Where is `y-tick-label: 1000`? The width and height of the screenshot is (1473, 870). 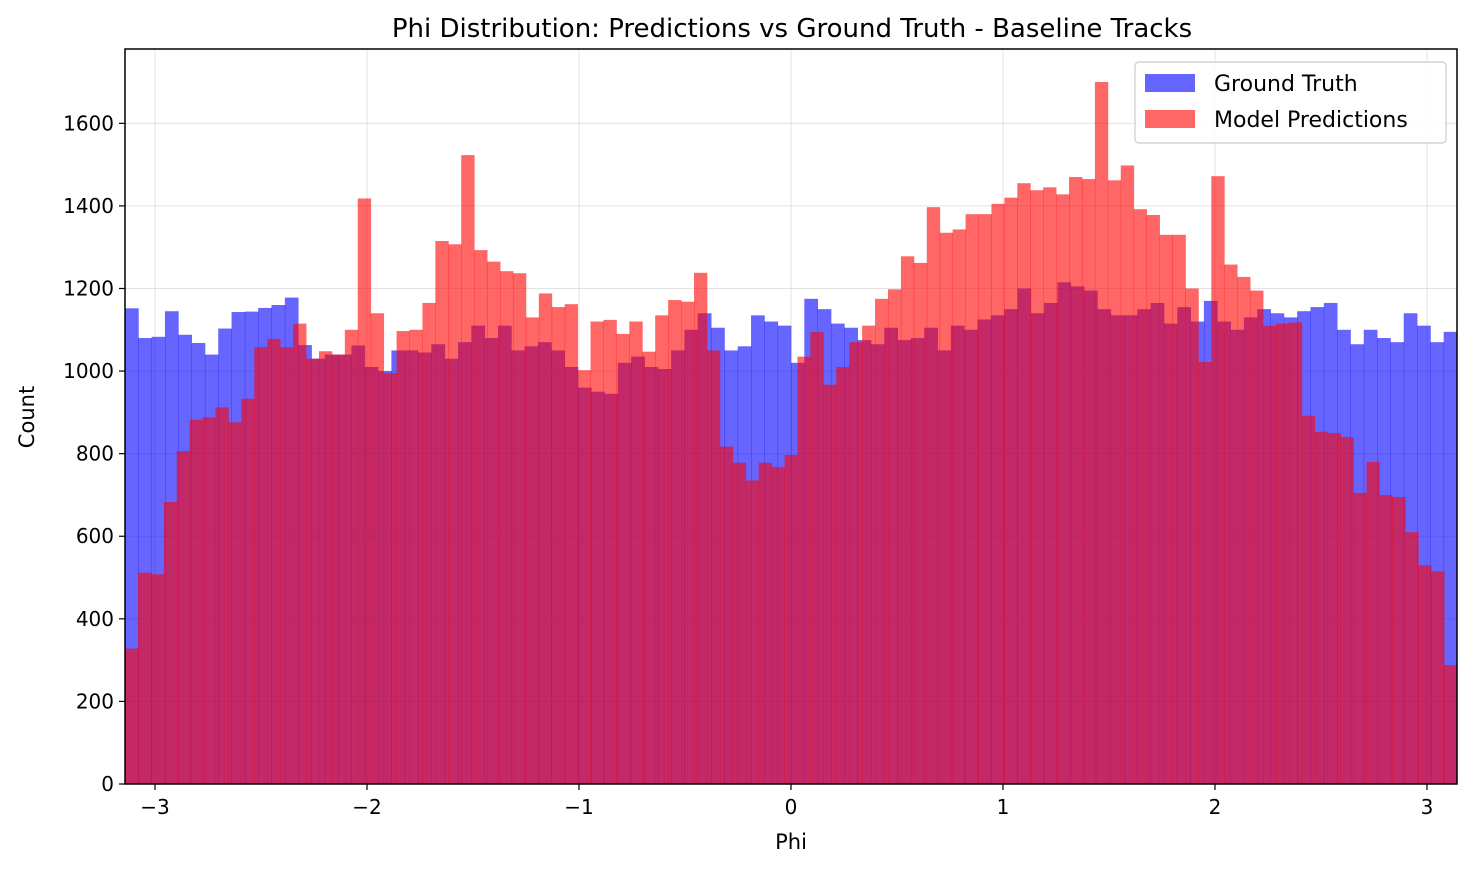 y-tick-label: 1000 is located at coordinates (88, 371).